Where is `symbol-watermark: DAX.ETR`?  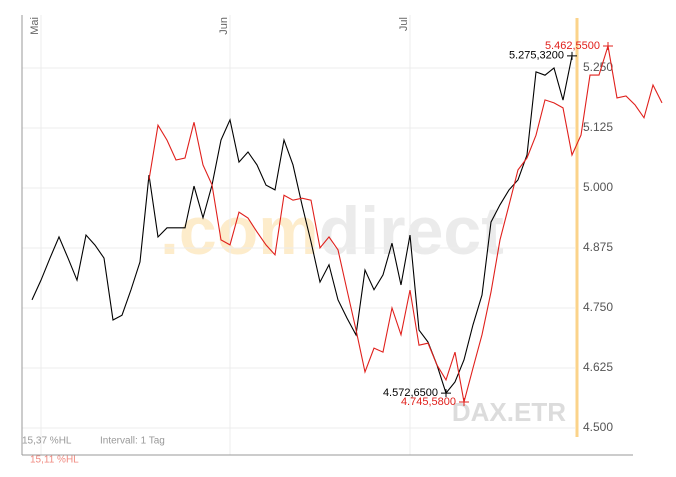 symbol-watermark: DAX.ETR is located at coordinates (509, 412).